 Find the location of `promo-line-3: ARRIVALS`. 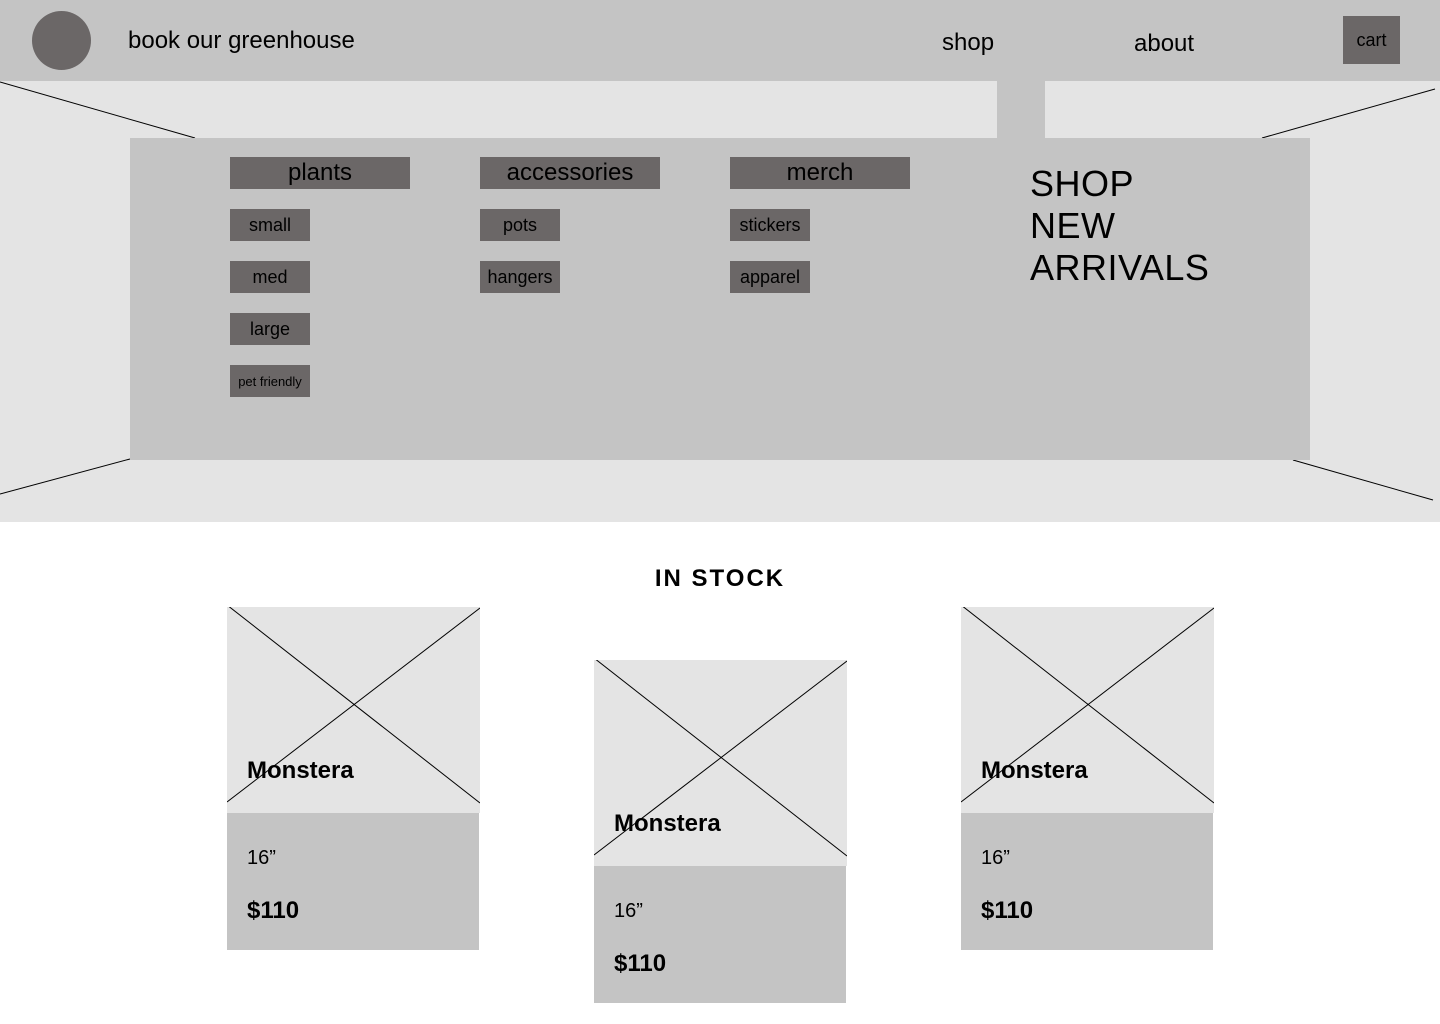

promo-line-3: ARRIVALS is located at coordinates (1120, 267).